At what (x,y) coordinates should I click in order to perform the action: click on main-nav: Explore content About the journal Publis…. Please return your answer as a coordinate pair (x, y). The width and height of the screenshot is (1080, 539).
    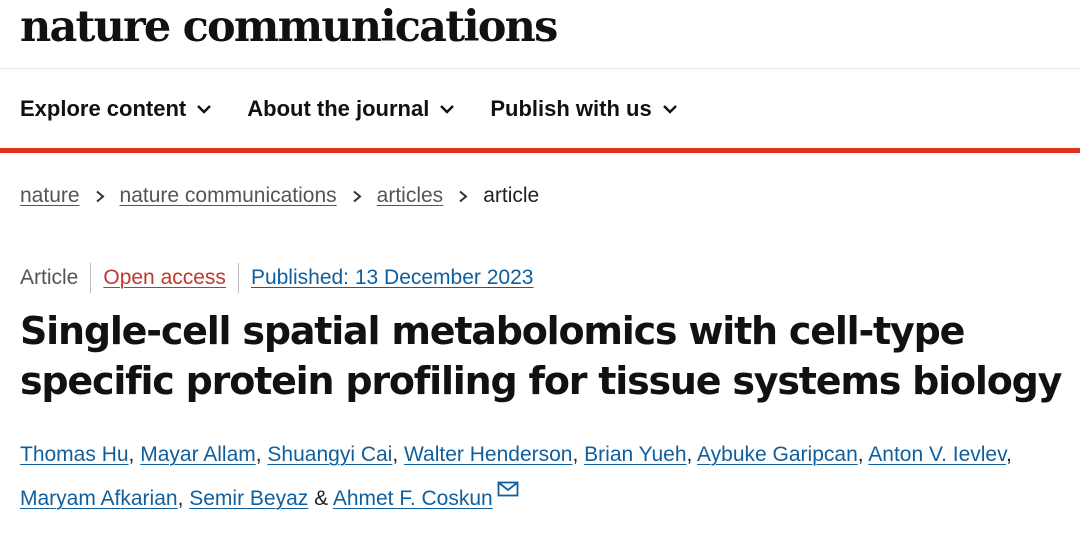
    Looking at the image, I should click on (366, 109).